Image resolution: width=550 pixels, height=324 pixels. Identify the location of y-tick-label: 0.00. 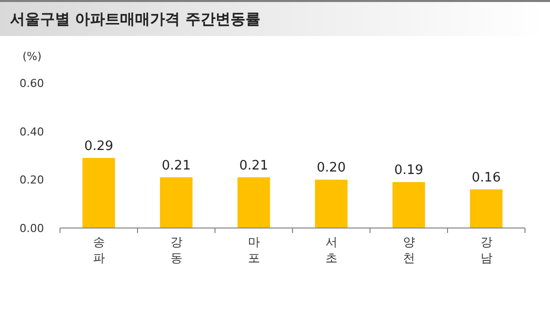
(32, 228).